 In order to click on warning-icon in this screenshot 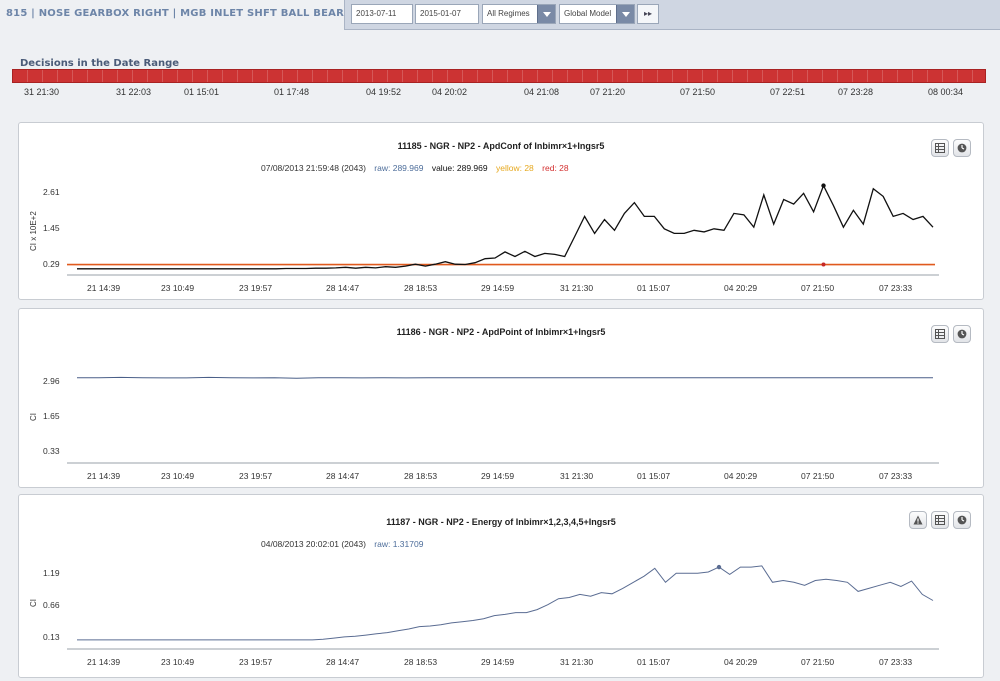, I will do `click(918, 520)`.